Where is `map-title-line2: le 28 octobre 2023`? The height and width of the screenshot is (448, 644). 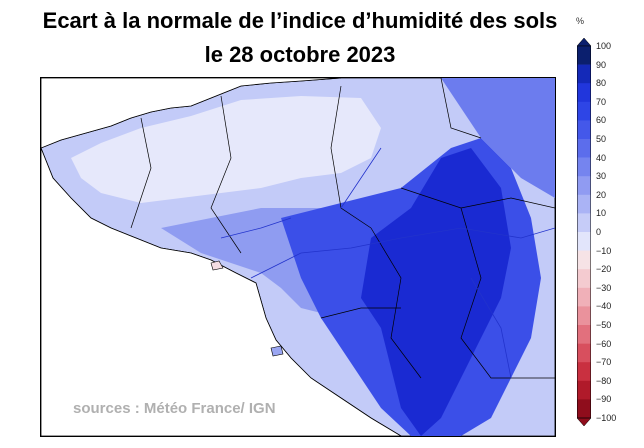 map-title-line2: le 28 octobre 2023 is located at coordinates (300, 54).